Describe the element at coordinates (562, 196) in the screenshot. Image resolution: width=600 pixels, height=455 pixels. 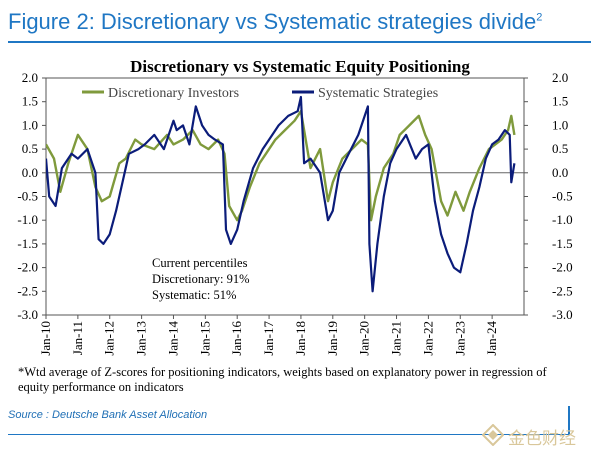
I see `y-tick-label-right: -0.5` at that location.